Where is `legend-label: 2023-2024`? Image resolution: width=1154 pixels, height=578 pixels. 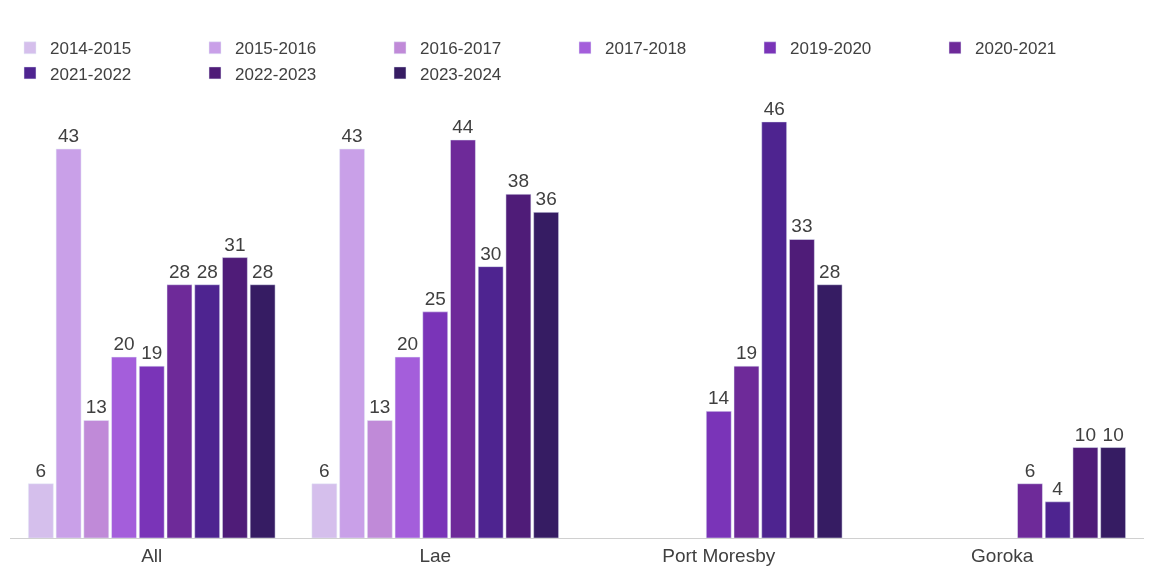
legend-label: 2023-2024 is located at coordinates (461, 74).